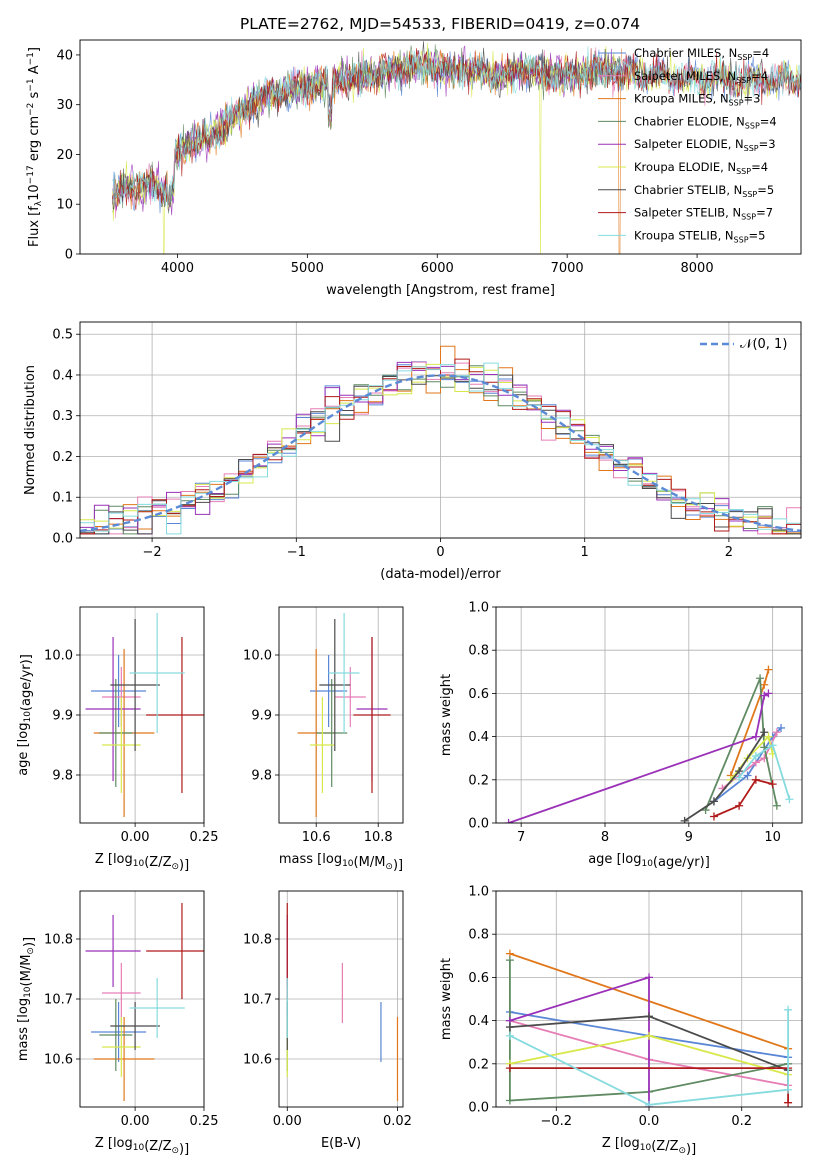  What do you see at coordinates (287, 1121) in the screenshot?
I see `x-tick-label: 0.00` at bounding box center [287, 1121].